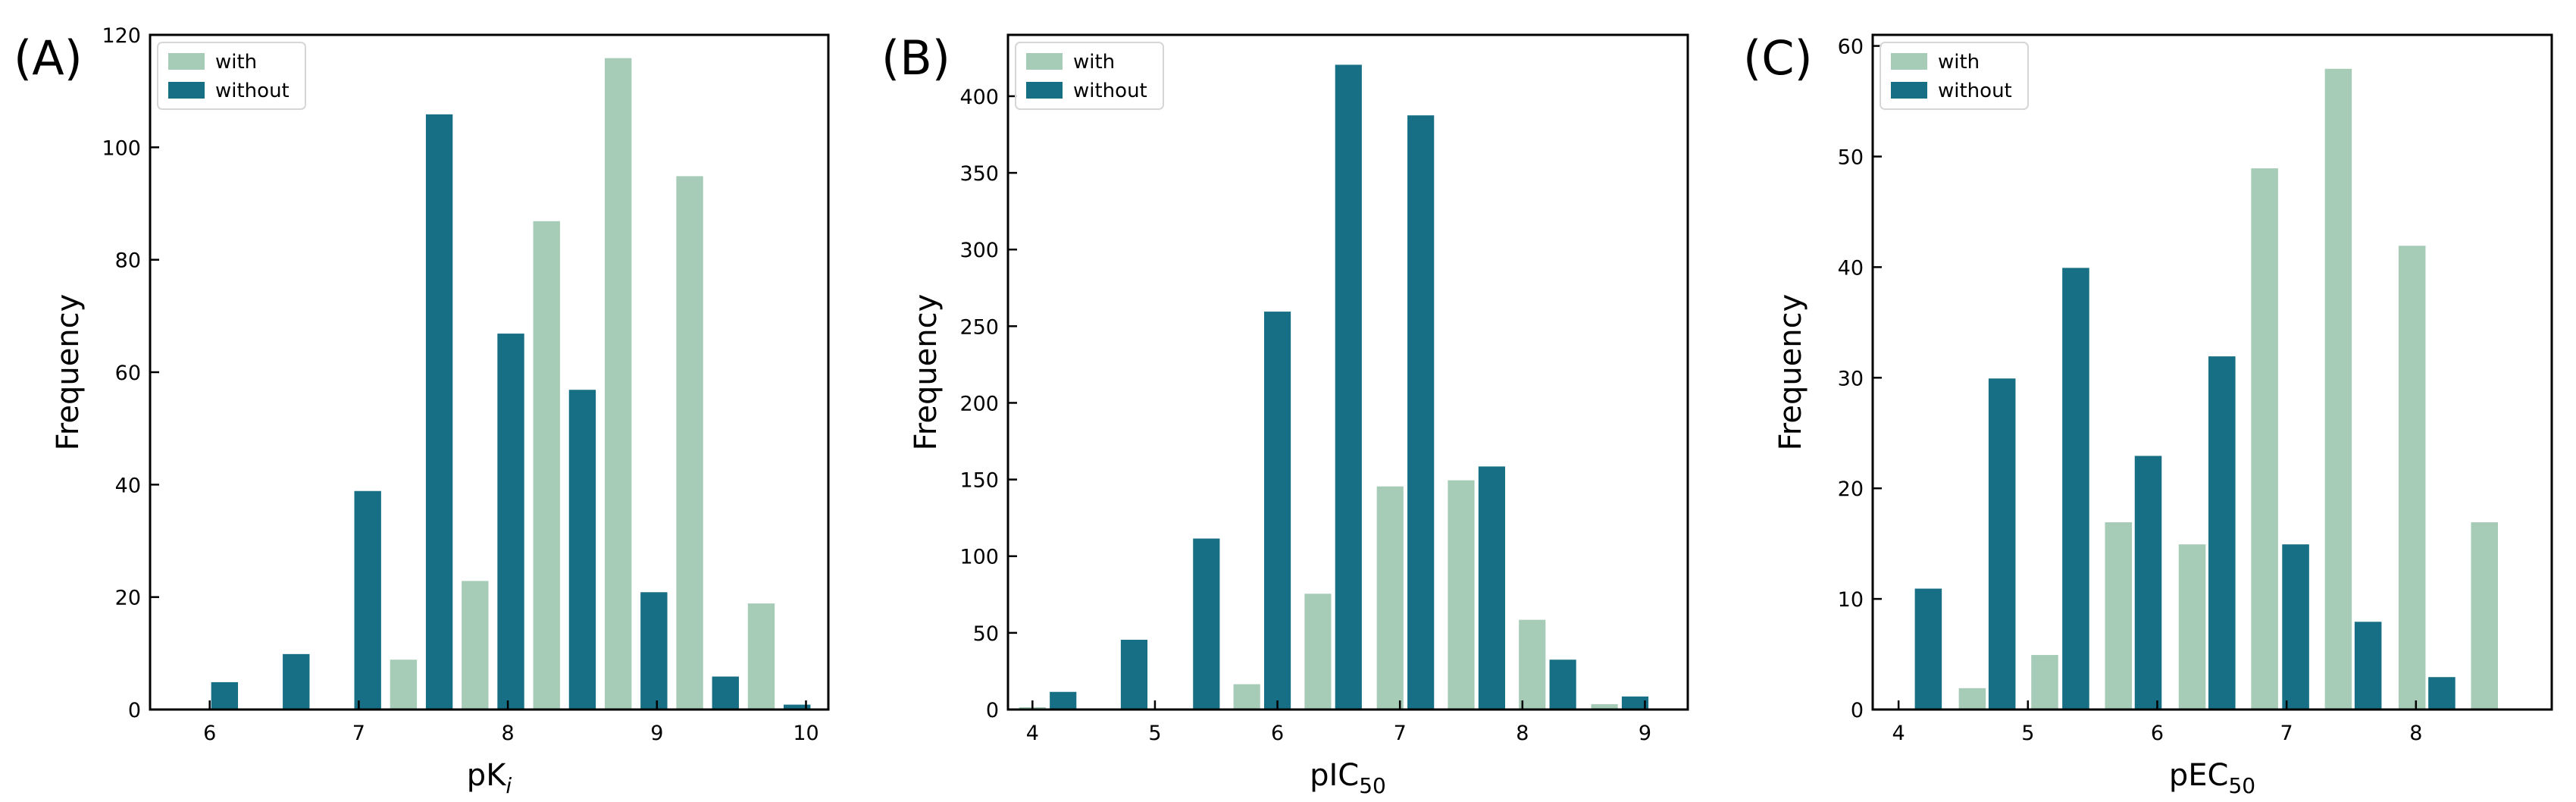 This screenshot has width=2576, height=802. I want to click on y-tick-label: 30, so click(1851, 378).